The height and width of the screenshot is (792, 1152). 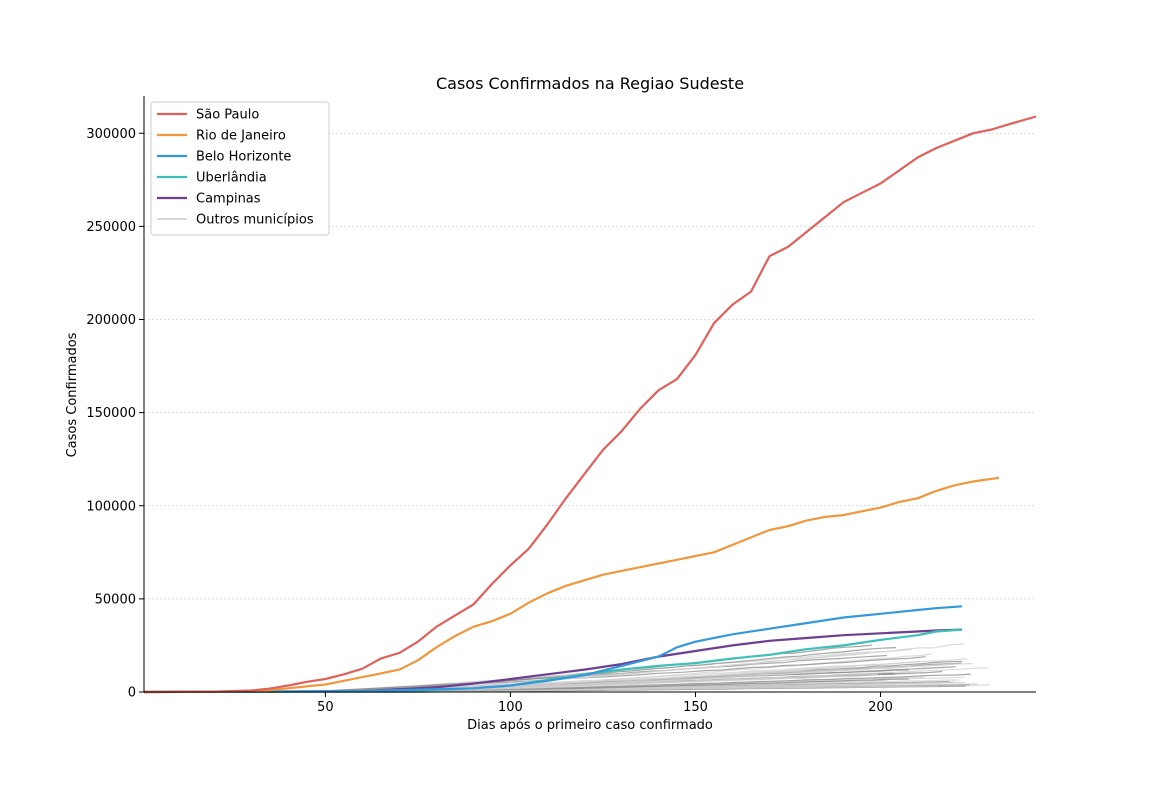 I want to click on y-tick-label-6: 300000, so click(x=111, y=134).